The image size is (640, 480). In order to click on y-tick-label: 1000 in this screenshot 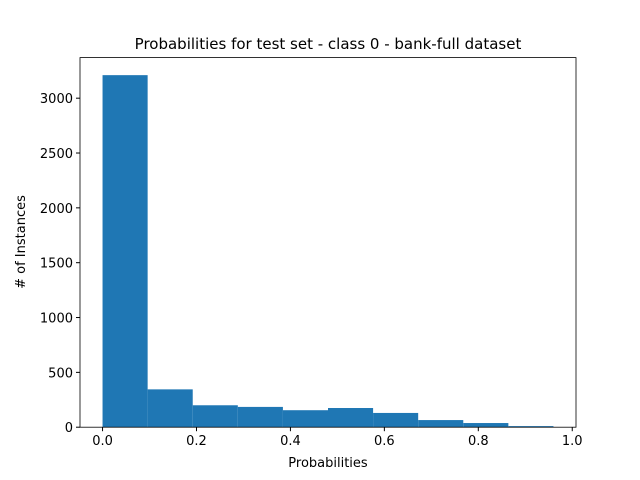, I will do `click(56, 319)`.